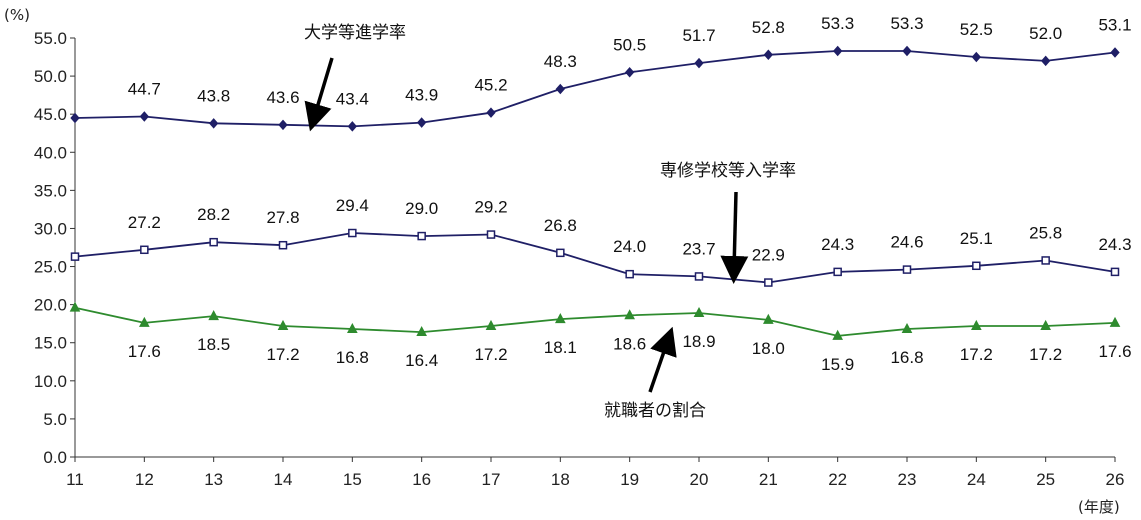 This screenshot has width=1141, height=520. Describe the element at coordinates (560, 479) in the screenshot. I see `x-tick-label: 18` at that location.